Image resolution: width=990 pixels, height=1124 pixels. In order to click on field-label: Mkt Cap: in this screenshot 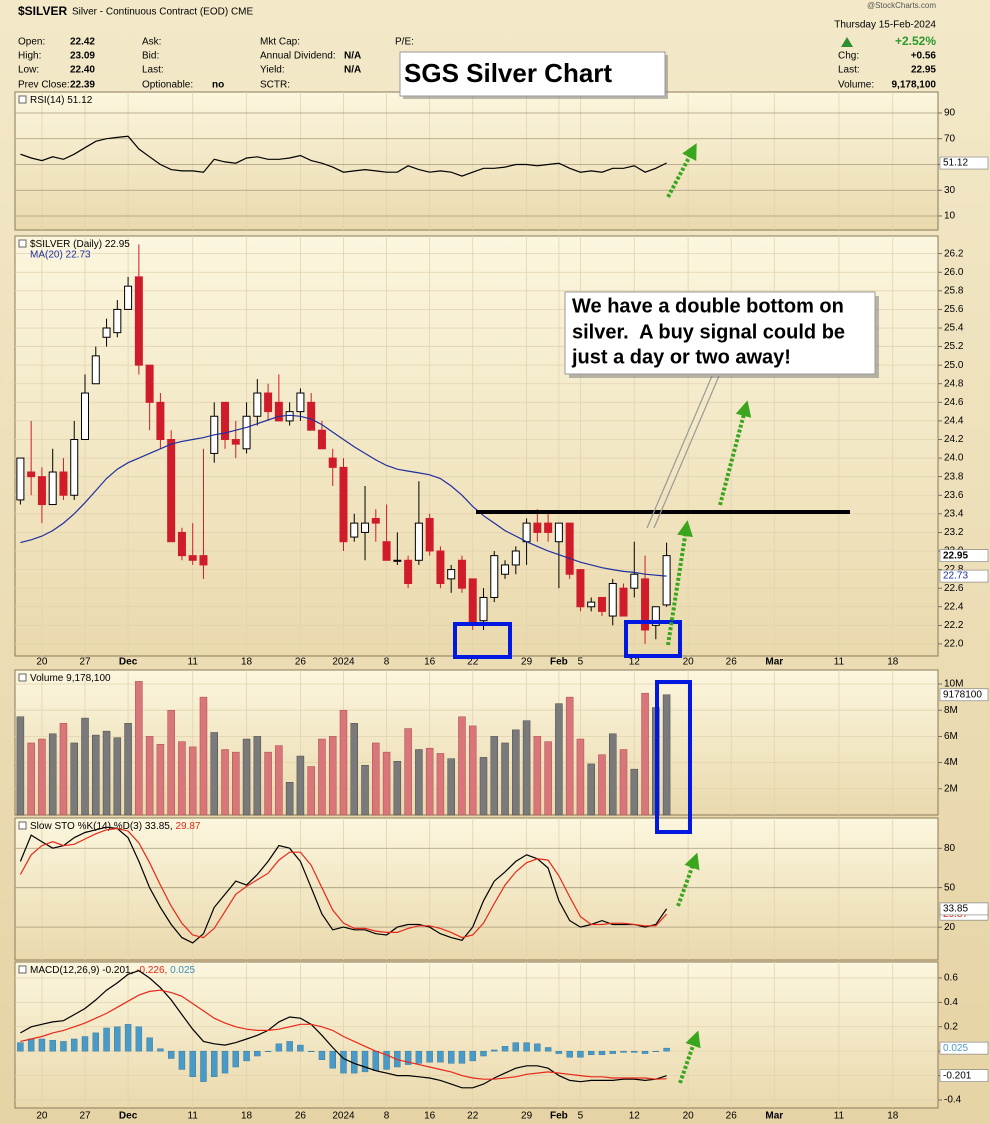, I will do `click(280, 42)`.